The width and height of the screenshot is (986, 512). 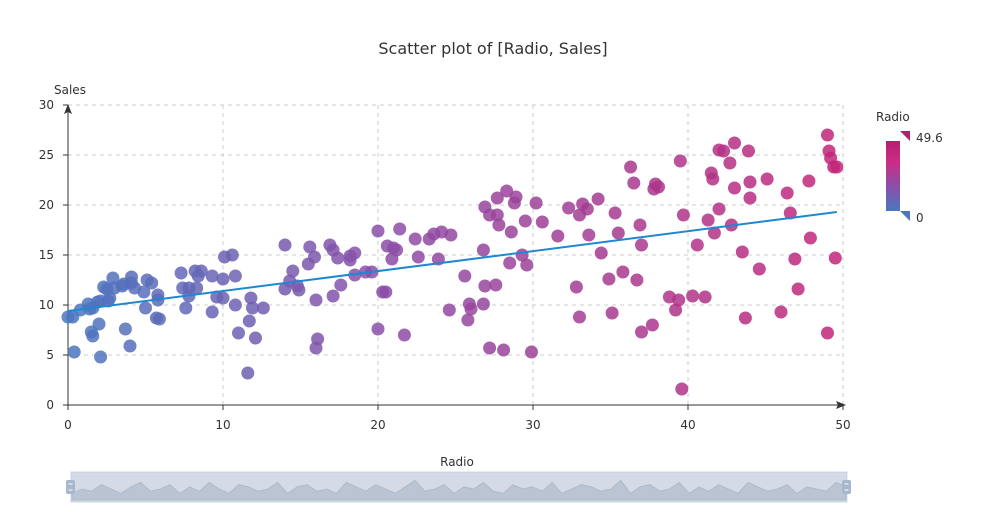 I want to click on data-zoom-selection, so click(x=459, y=487).